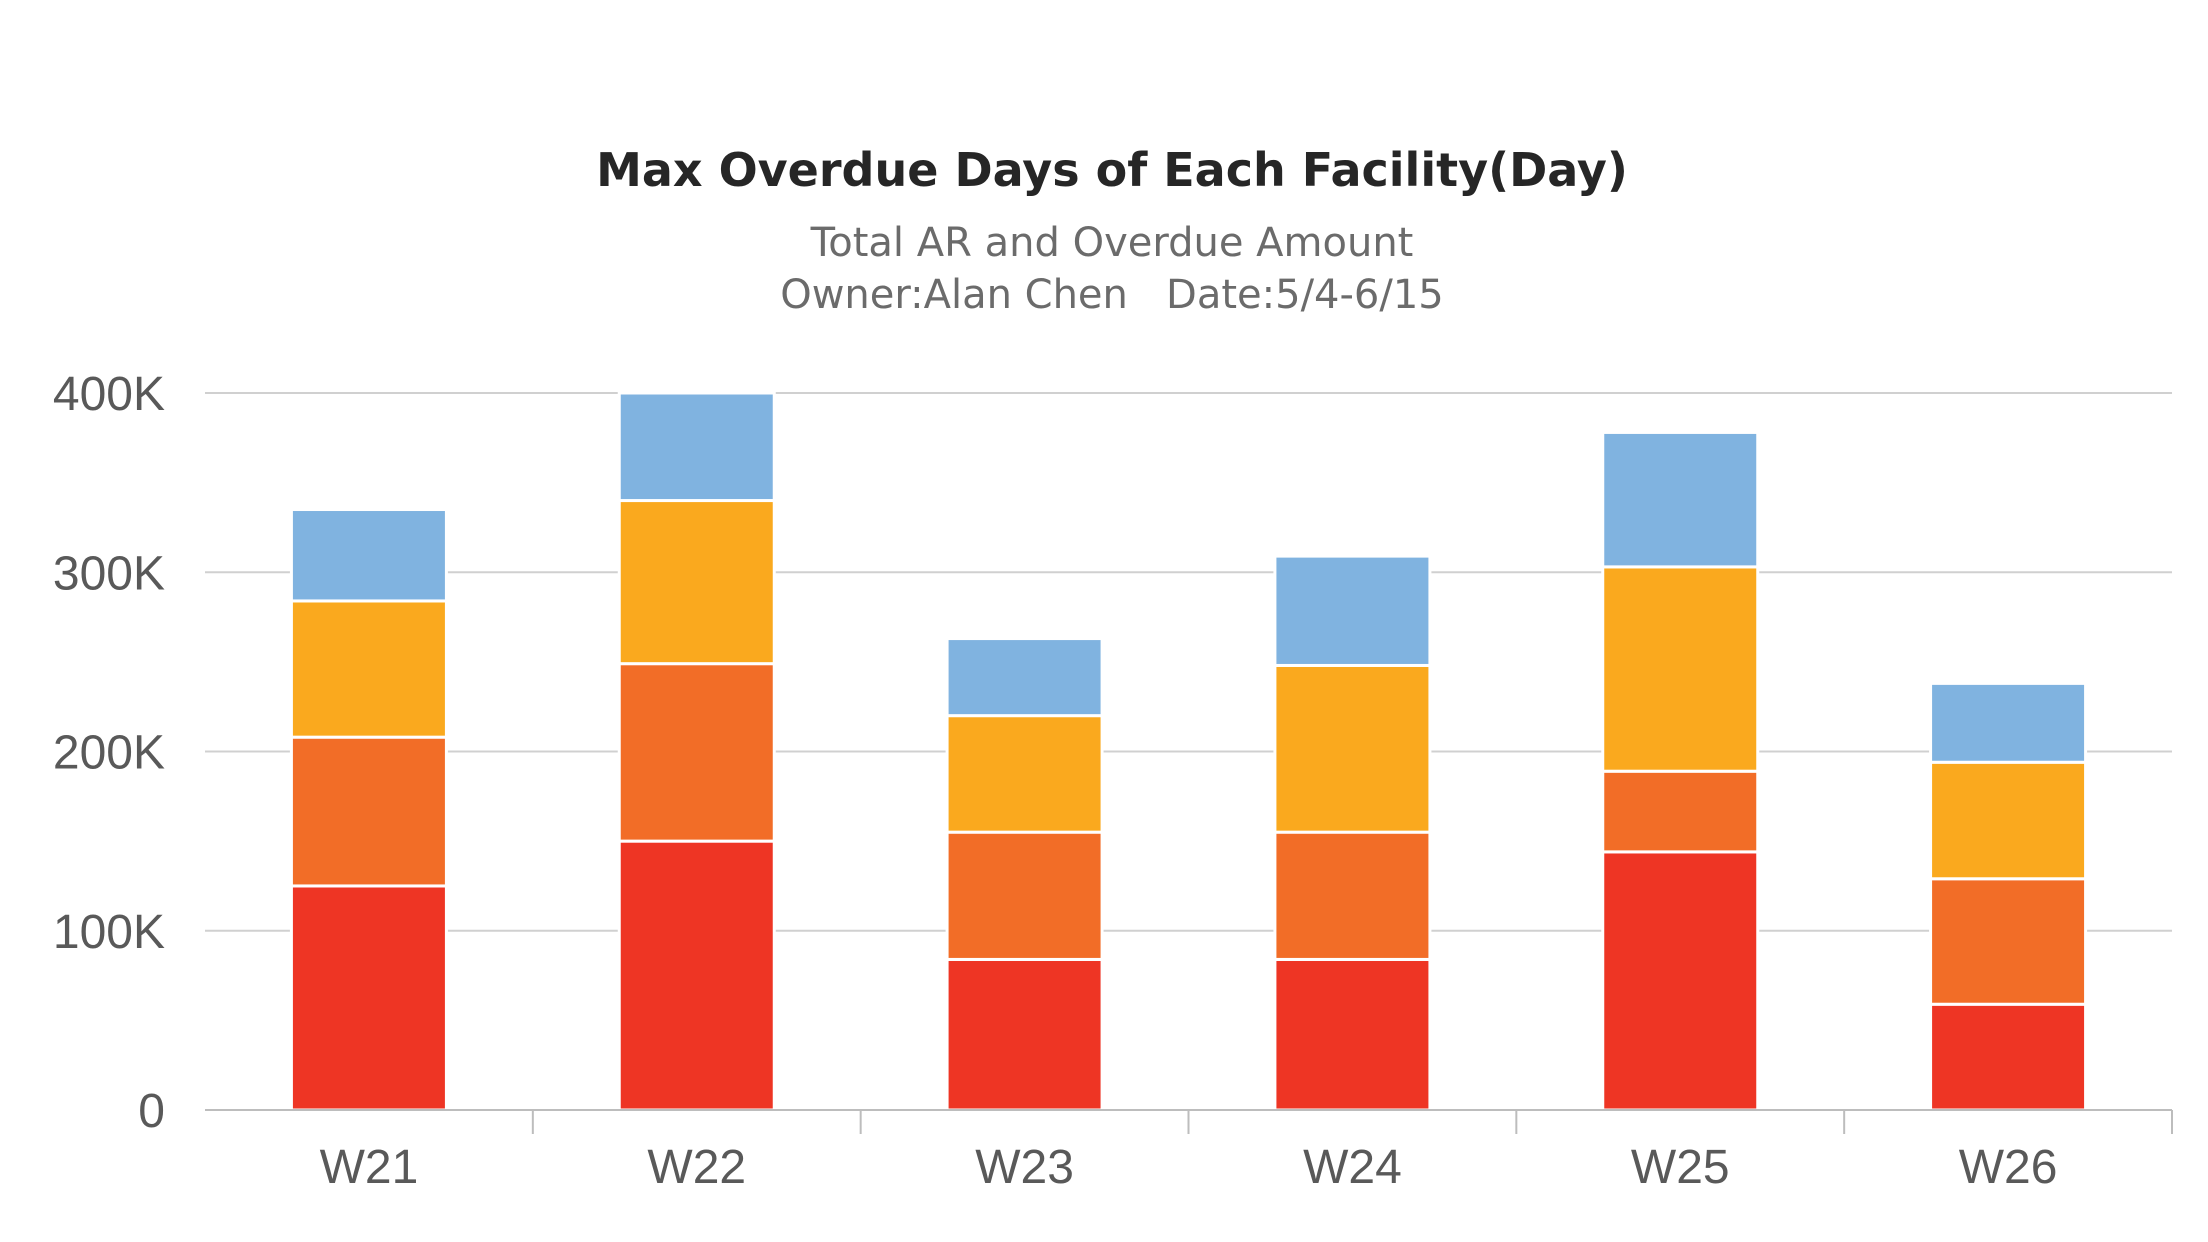 The image size is (2208, 1242). Describe the element at coordinates (2008, 1167) in the screenshot. I see `x-tick-label: W26` at that location.